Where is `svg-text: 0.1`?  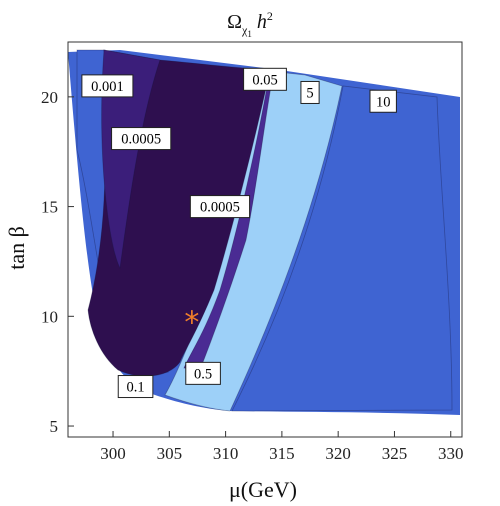 svg-text: 0.1 is located at coordinates (135, 388).